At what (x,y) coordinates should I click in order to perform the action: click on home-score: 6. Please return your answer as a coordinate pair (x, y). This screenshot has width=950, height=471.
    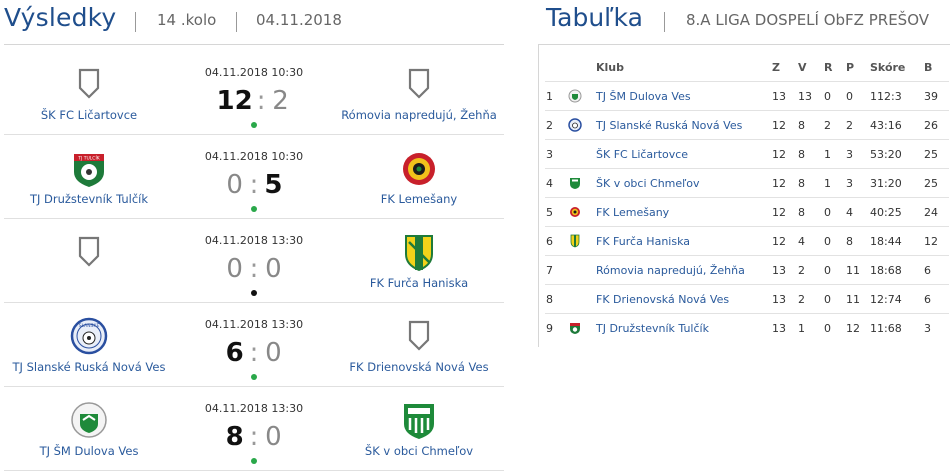
    Looking at the image, I should click on (234, 353).